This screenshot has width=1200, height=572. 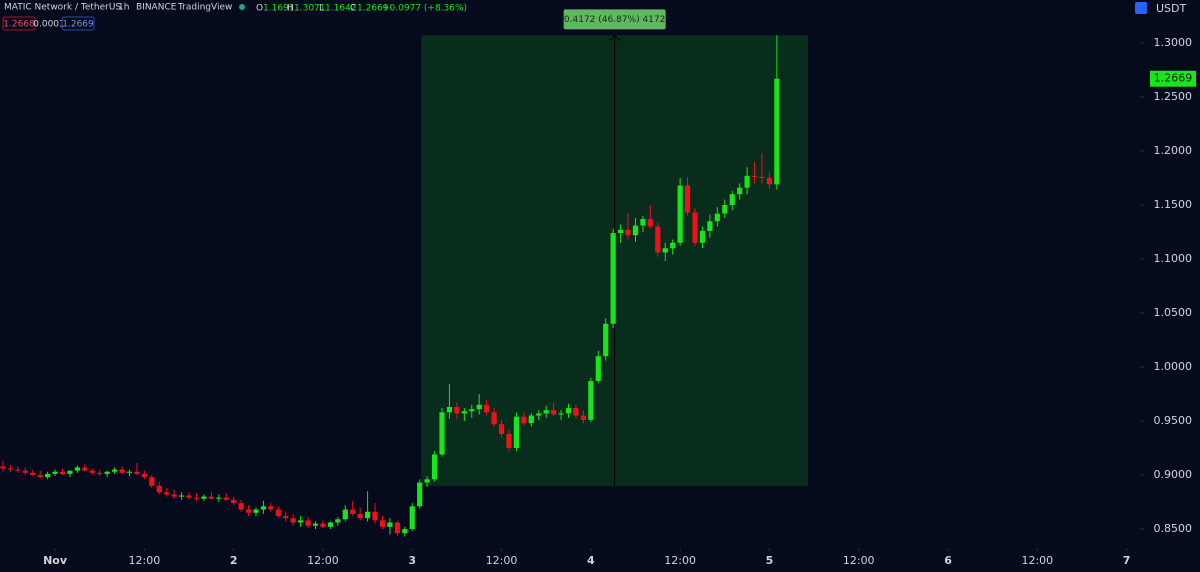 What do you see at coordinates (353, 9) in the screenshot?
I see `ohlc-key: C` at bounding box center [353, 9].